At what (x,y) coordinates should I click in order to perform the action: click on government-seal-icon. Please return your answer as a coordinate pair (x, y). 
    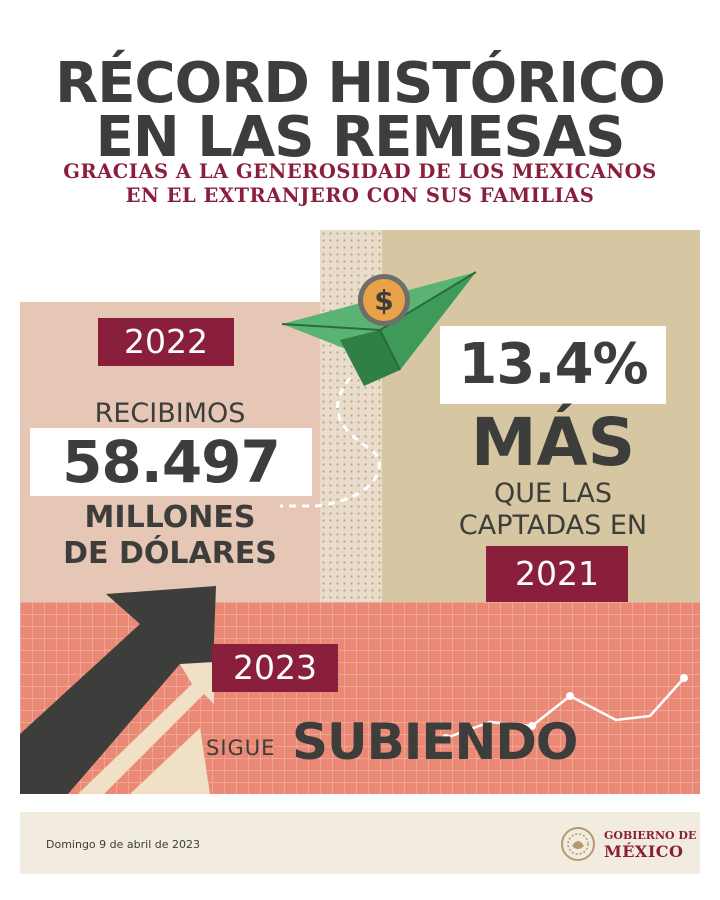
    Looking at the image, I should click on (578, 844).